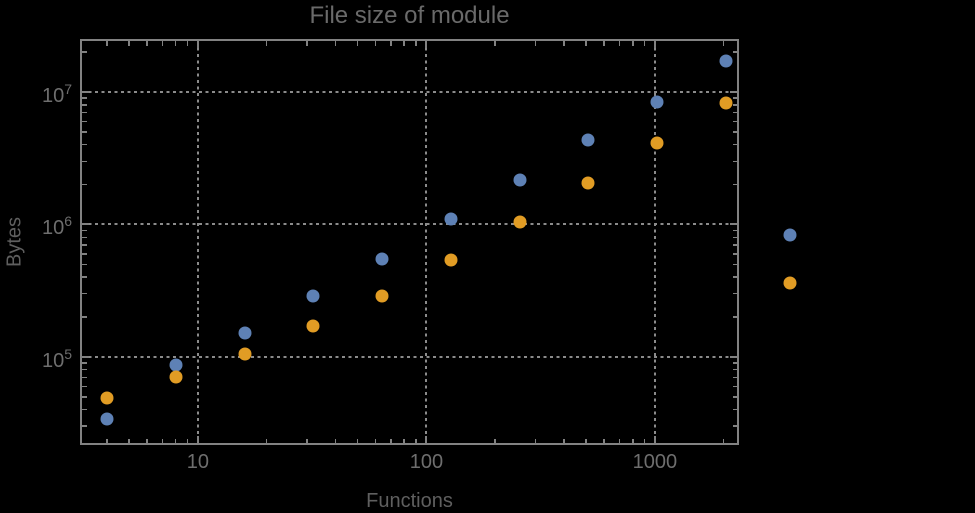 This screenshot has height=513, width=975. What do you see at coordinates (409, 501) in the screenshot?
I see `x-axis-label: Functions` at bounding box center [409, 501].